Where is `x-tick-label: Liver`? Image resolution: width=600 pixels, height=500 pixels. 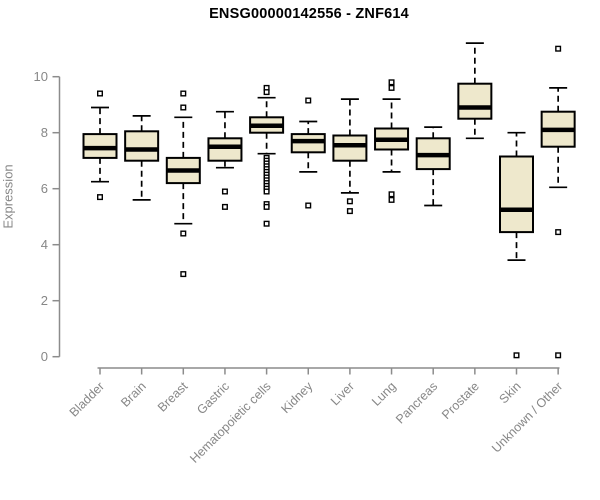
x-tick-label: Liver is located at coordinates (342, 393).